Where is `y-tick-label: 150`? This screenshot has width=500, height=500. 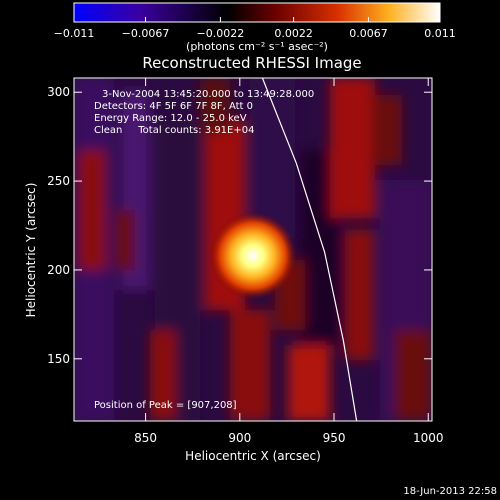
y-tick-label: 150 is located at coordinates (58, 359).